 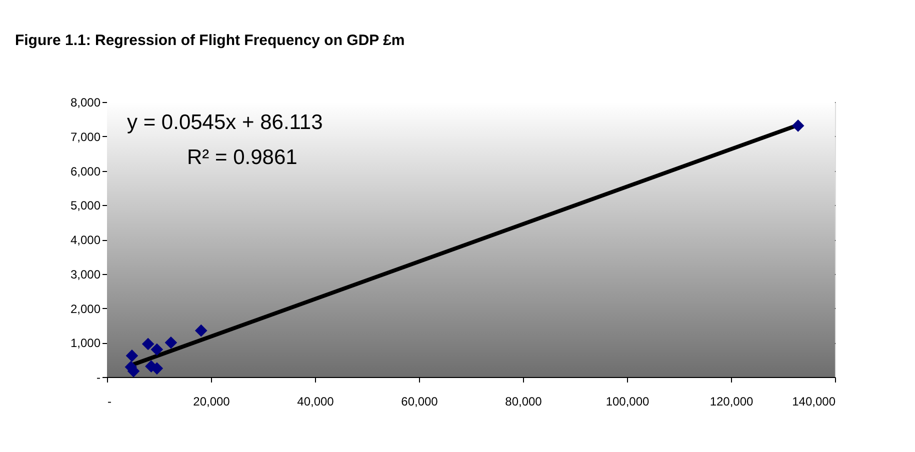 I want to click on x-tick-label: 120,000, so click(x=732, y=401).